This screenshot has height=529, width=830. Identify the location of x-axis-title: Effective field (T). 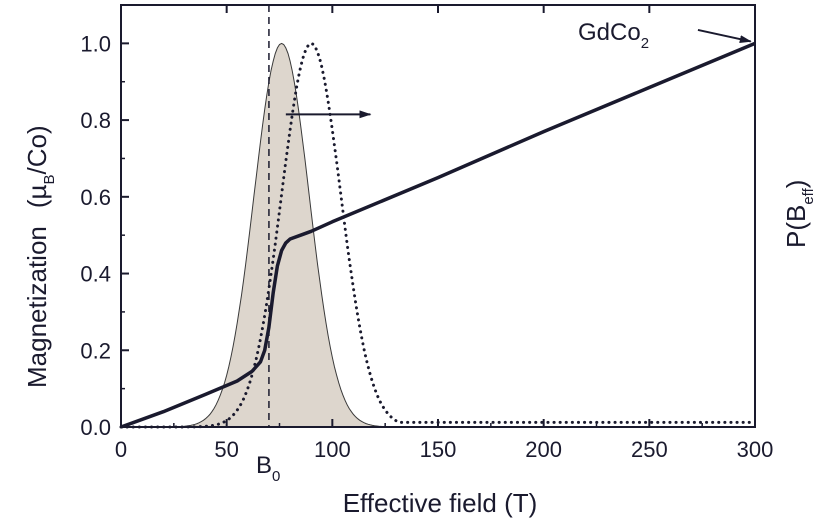
(440, 503).